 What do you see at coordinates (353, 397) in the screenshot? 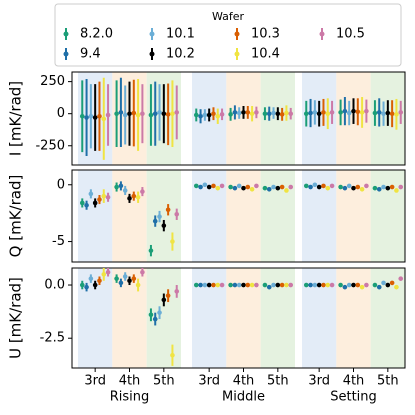
I see `group-label: Setting` at bounding box center [353, 397].